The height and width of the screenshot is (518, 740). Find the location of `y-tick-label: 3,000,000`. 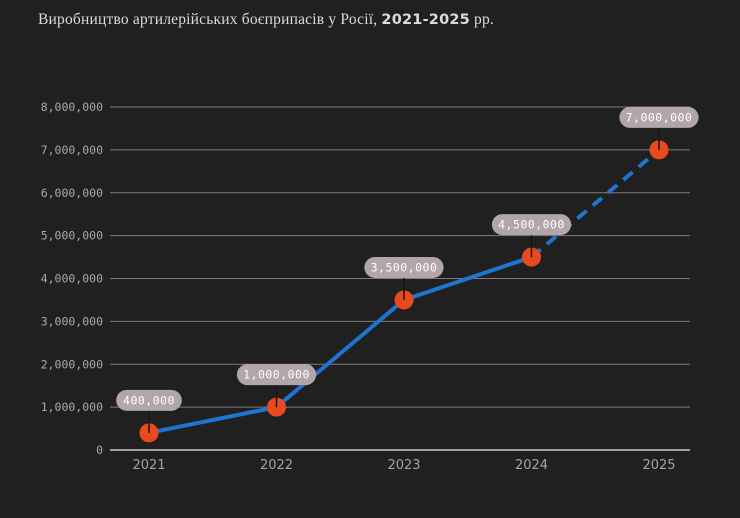

y-tick-label: 3,000,000 is located at coordinates (72, 321).